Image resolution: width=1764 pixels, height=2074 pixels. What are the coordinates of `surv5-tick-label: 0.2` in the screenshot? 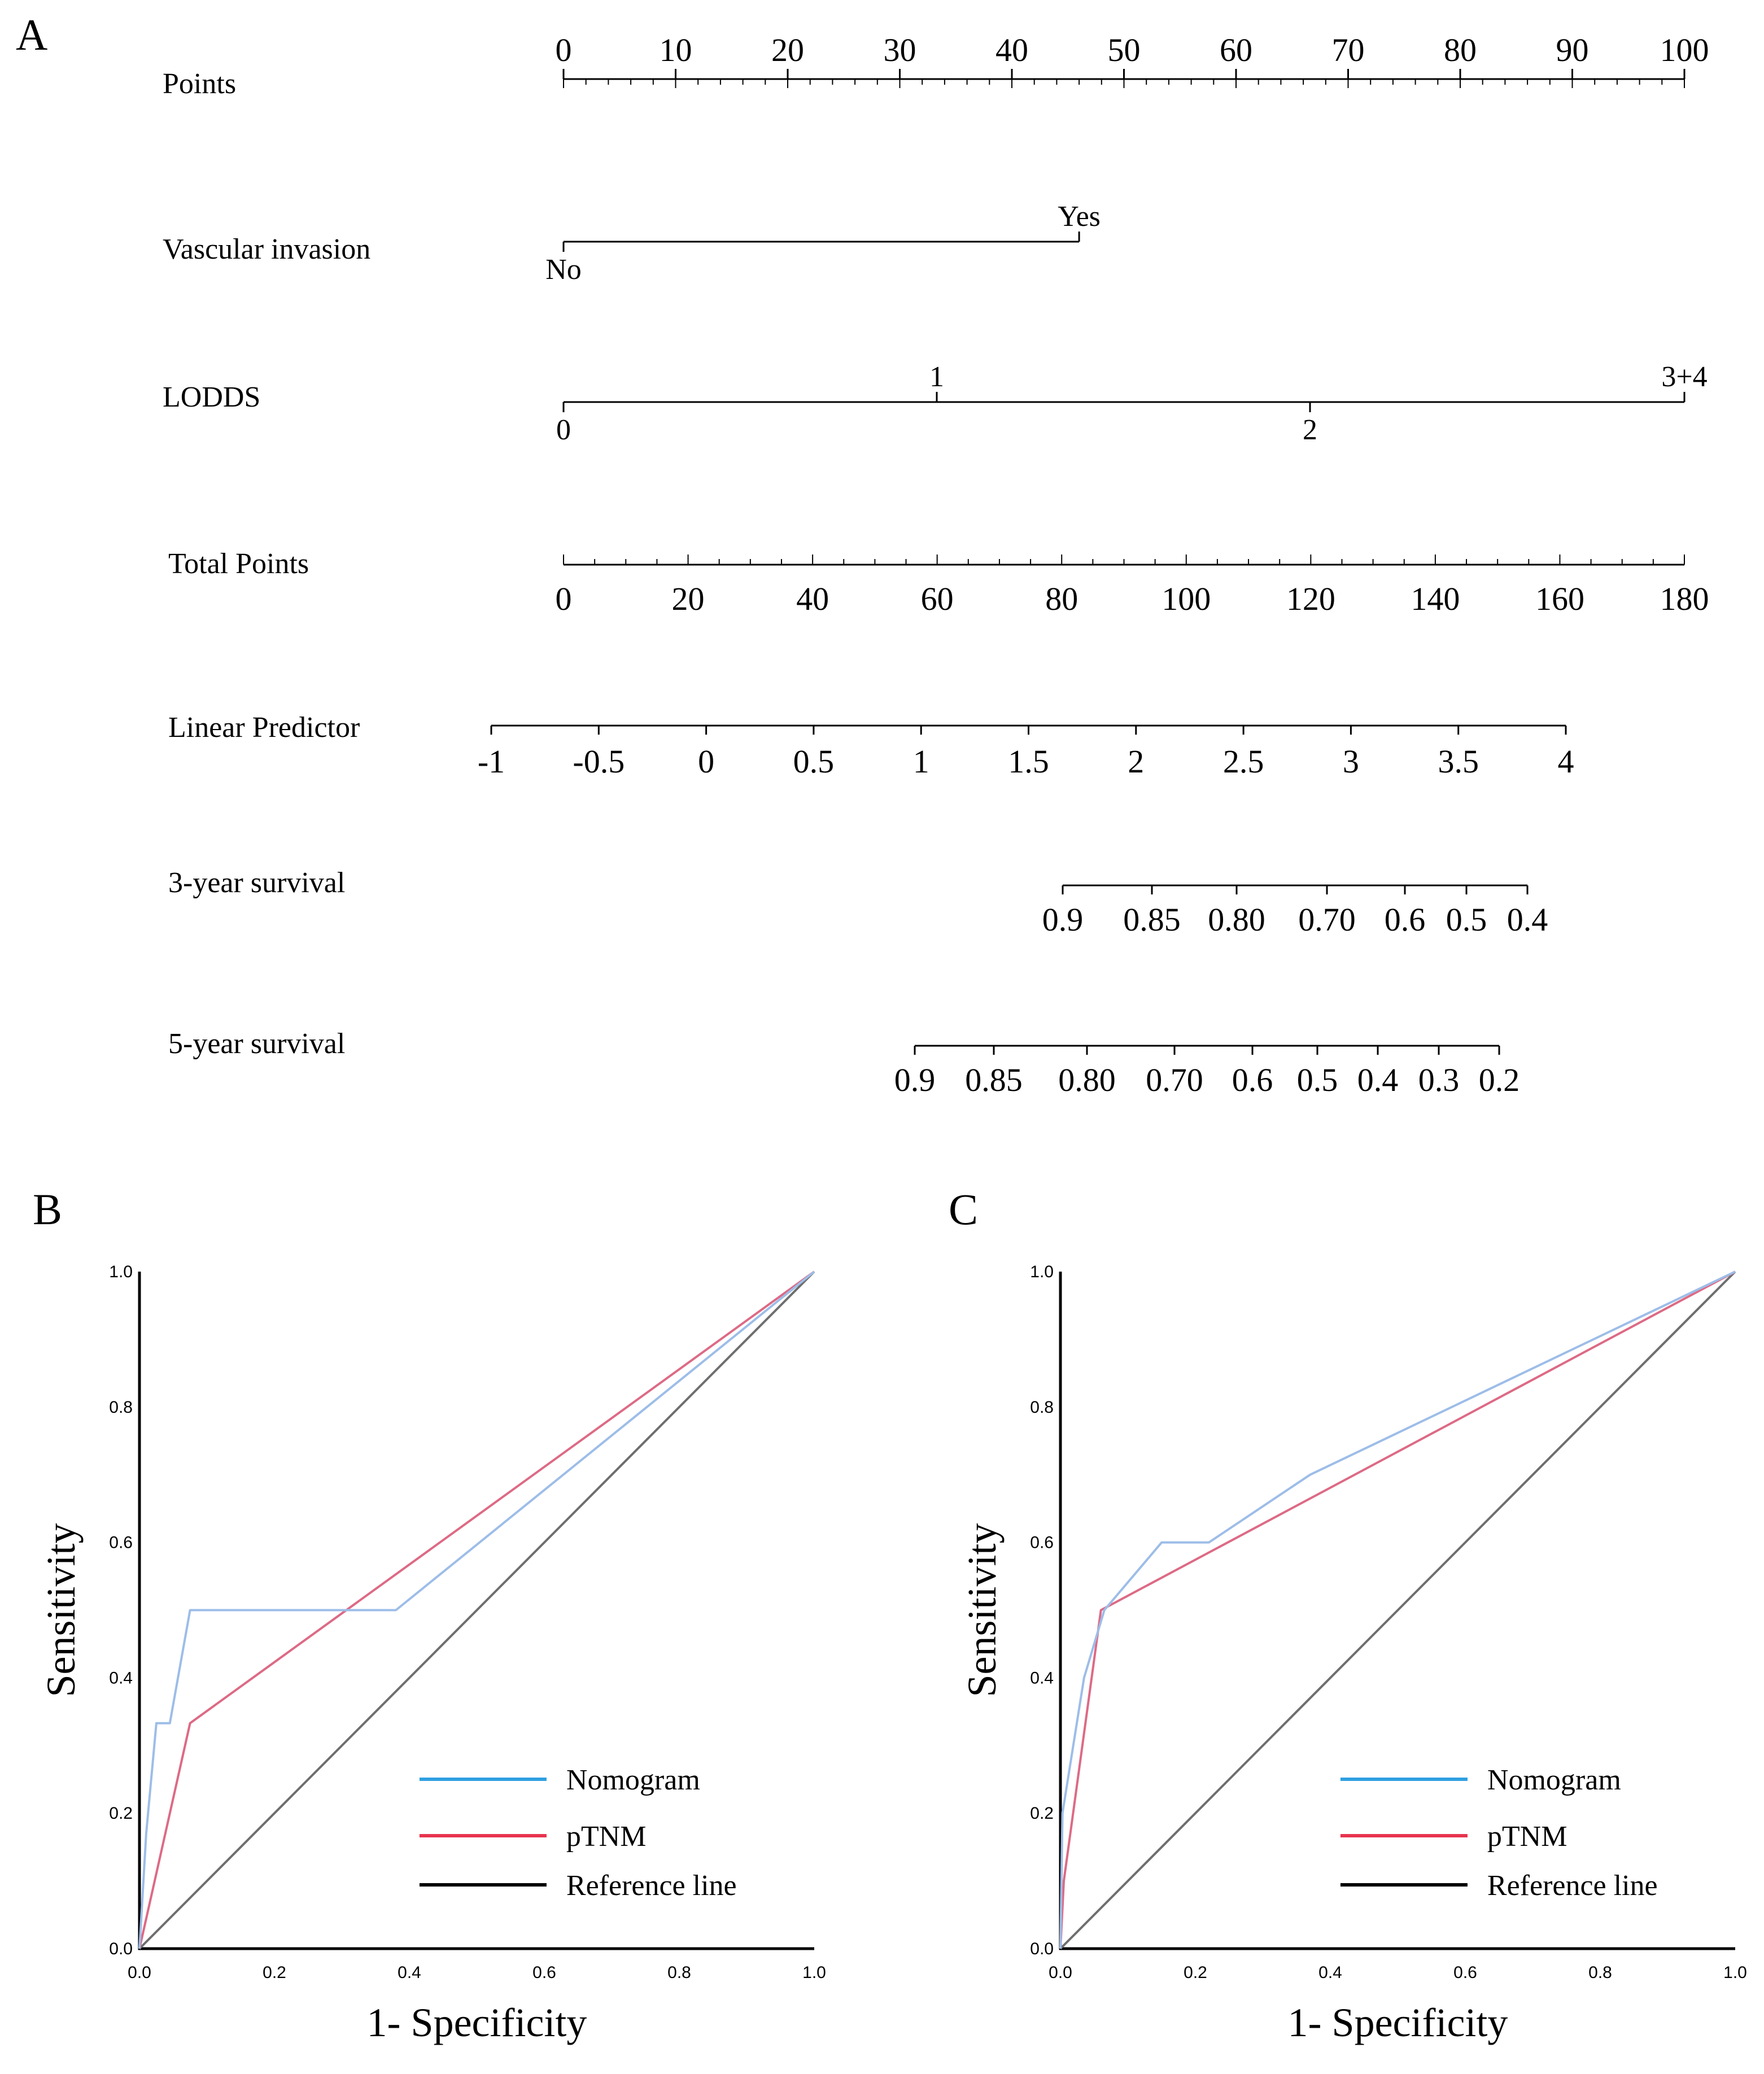 It's located at (1500, 1080).